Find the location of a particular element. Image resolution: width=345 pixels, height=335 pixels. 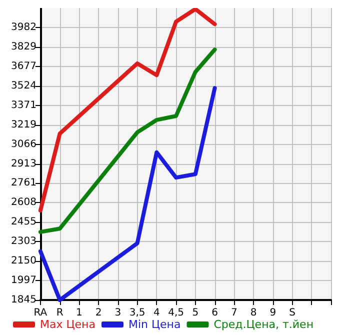

x-tick-label: 3 is located at coordinates (118, 313).